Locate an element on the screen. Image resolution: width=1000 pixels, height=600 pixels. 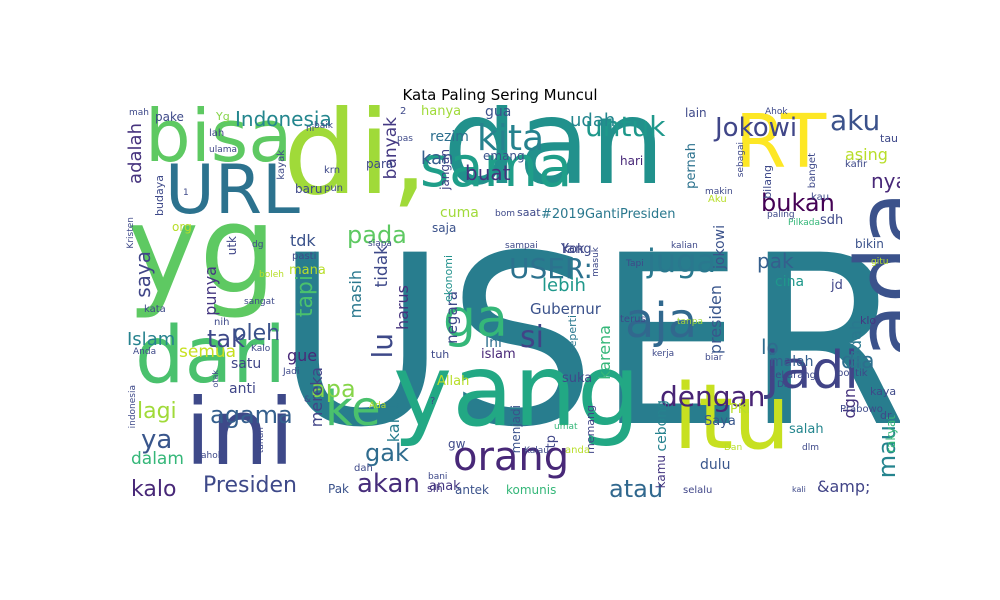
cloud-word: sebagai is located at coordinates (741, 160).